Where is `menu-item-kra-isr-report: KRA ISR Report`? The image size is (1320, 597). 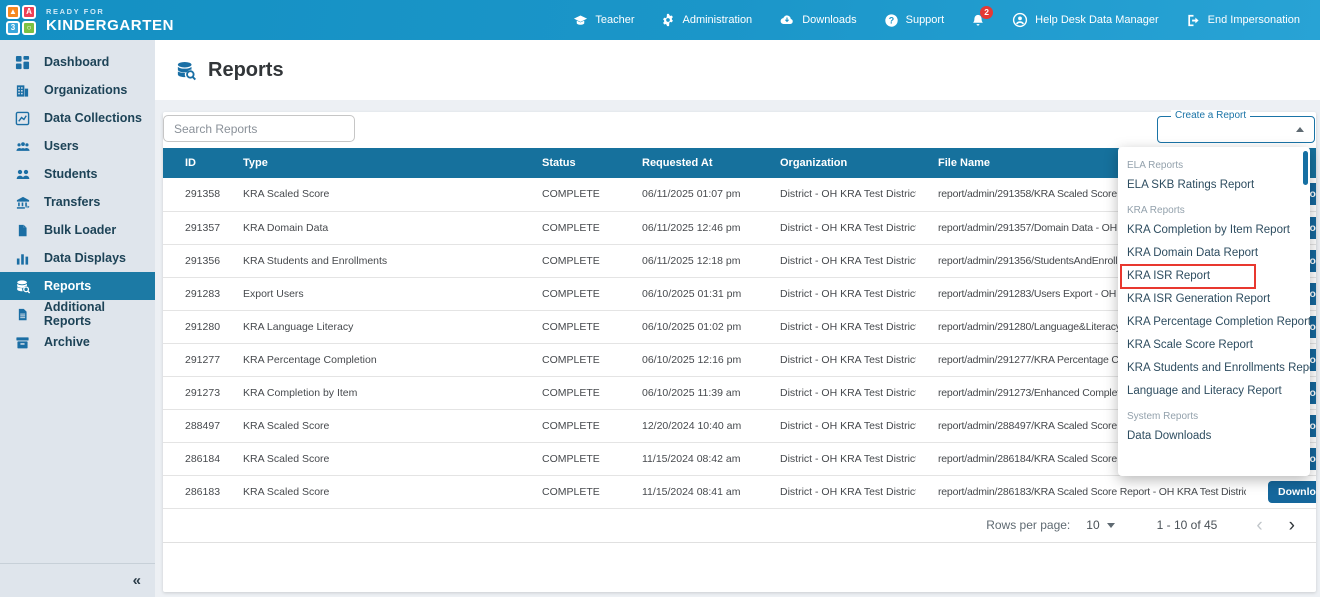 menu-item-kra-isr-report: KRA ISR Report is located at coordinates (1214, 276).